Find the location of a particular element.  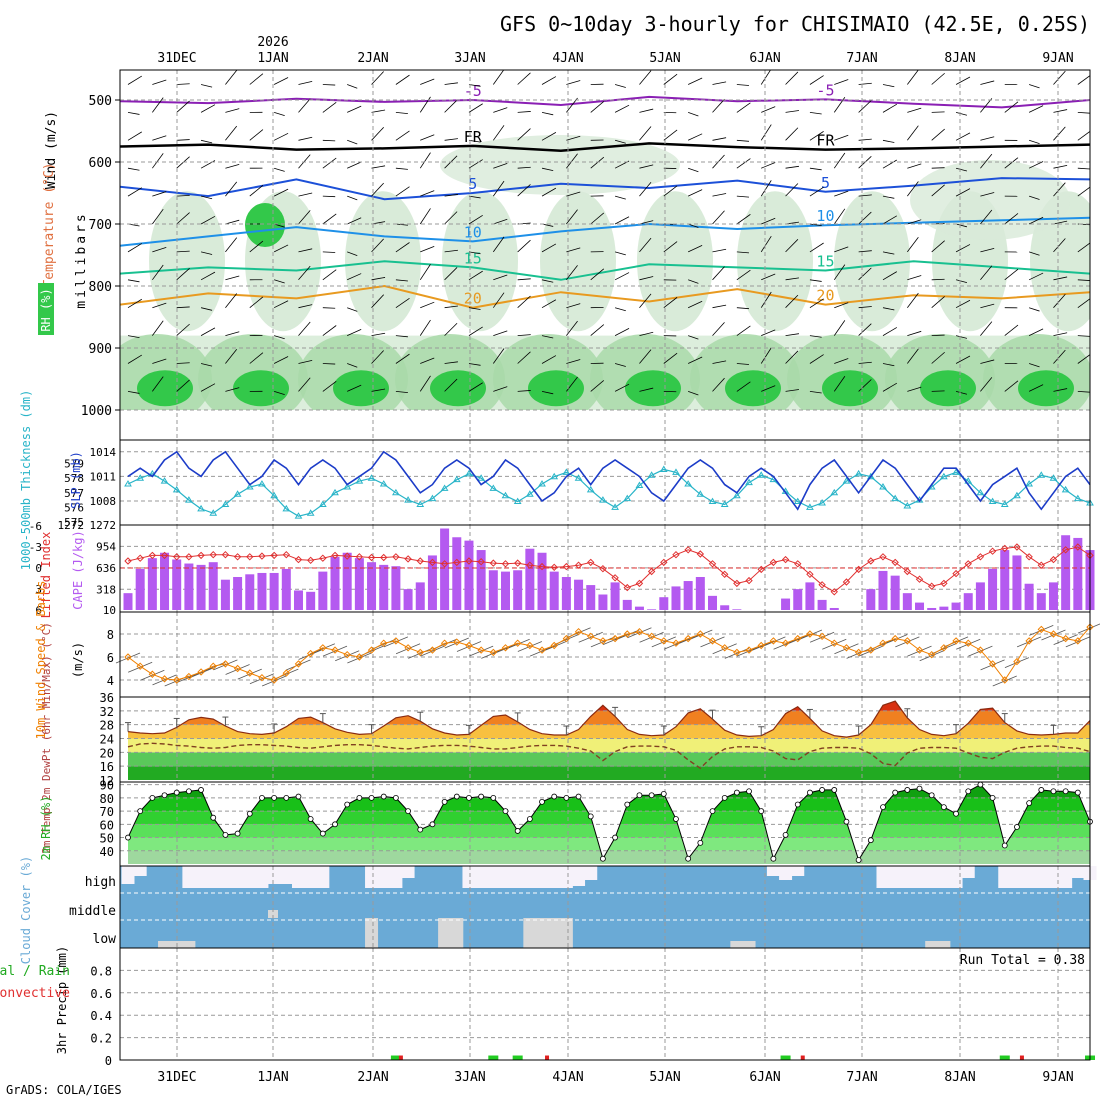

rh-upper-blob is located at coordinates (990, 200).